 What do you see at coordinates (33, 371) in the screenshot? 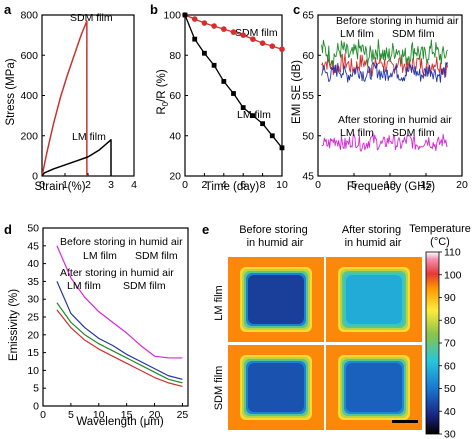
I see `chart-d-ytick-label: 10` at bounding box center [33, 371].